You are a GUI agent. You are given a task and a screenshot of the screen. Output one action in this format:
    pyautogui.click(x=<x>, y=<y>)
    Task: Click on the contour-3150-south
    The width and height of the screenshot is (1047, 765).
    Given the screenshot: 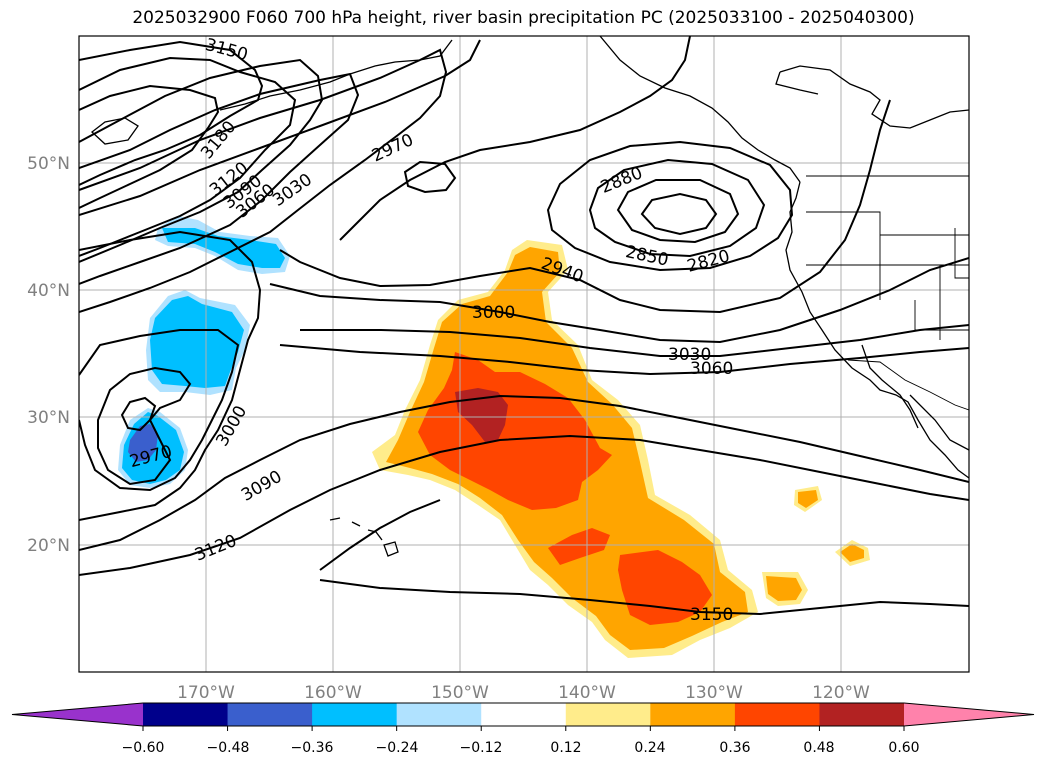 What is the action you would take?
    pyautogui.click(x=644, y=557)
    